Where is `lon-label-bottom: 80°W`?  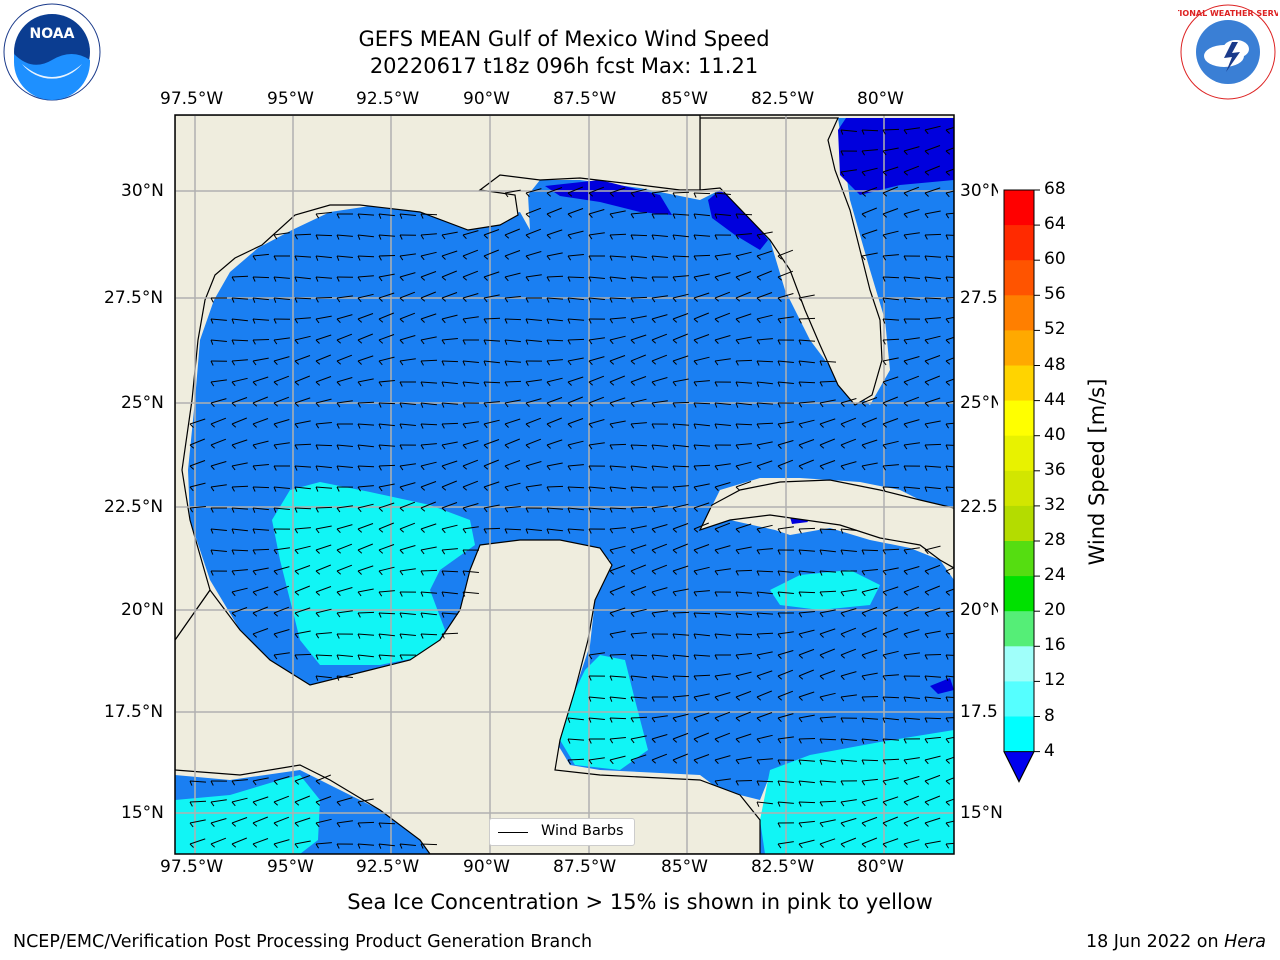 lon-label-bottom: 80°W is located at coordinates (880, 867).